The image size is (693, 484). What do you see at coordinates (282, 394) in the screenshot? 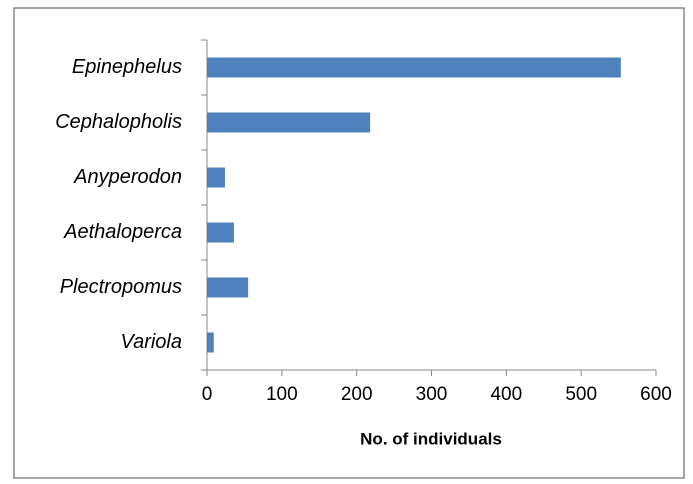
I see `x-tick-label: 100` at bounding box center [282, 394].